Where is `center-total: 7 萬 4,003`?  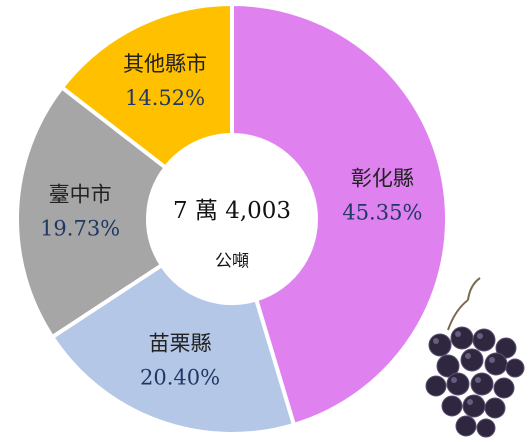 center-total: 7 萬 4,003 is located at coordinates (232, 211).